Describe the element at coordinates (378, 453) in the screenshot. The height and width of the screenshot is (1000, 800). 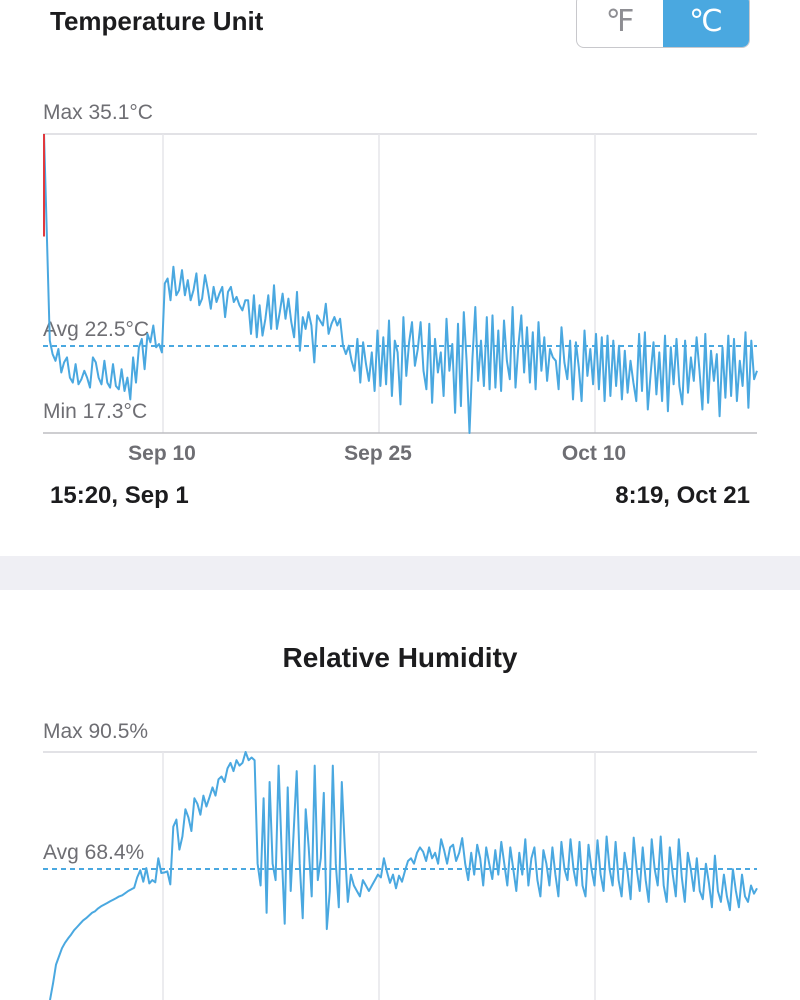
I see `x-tick-sep25: Sep 25` at that location.